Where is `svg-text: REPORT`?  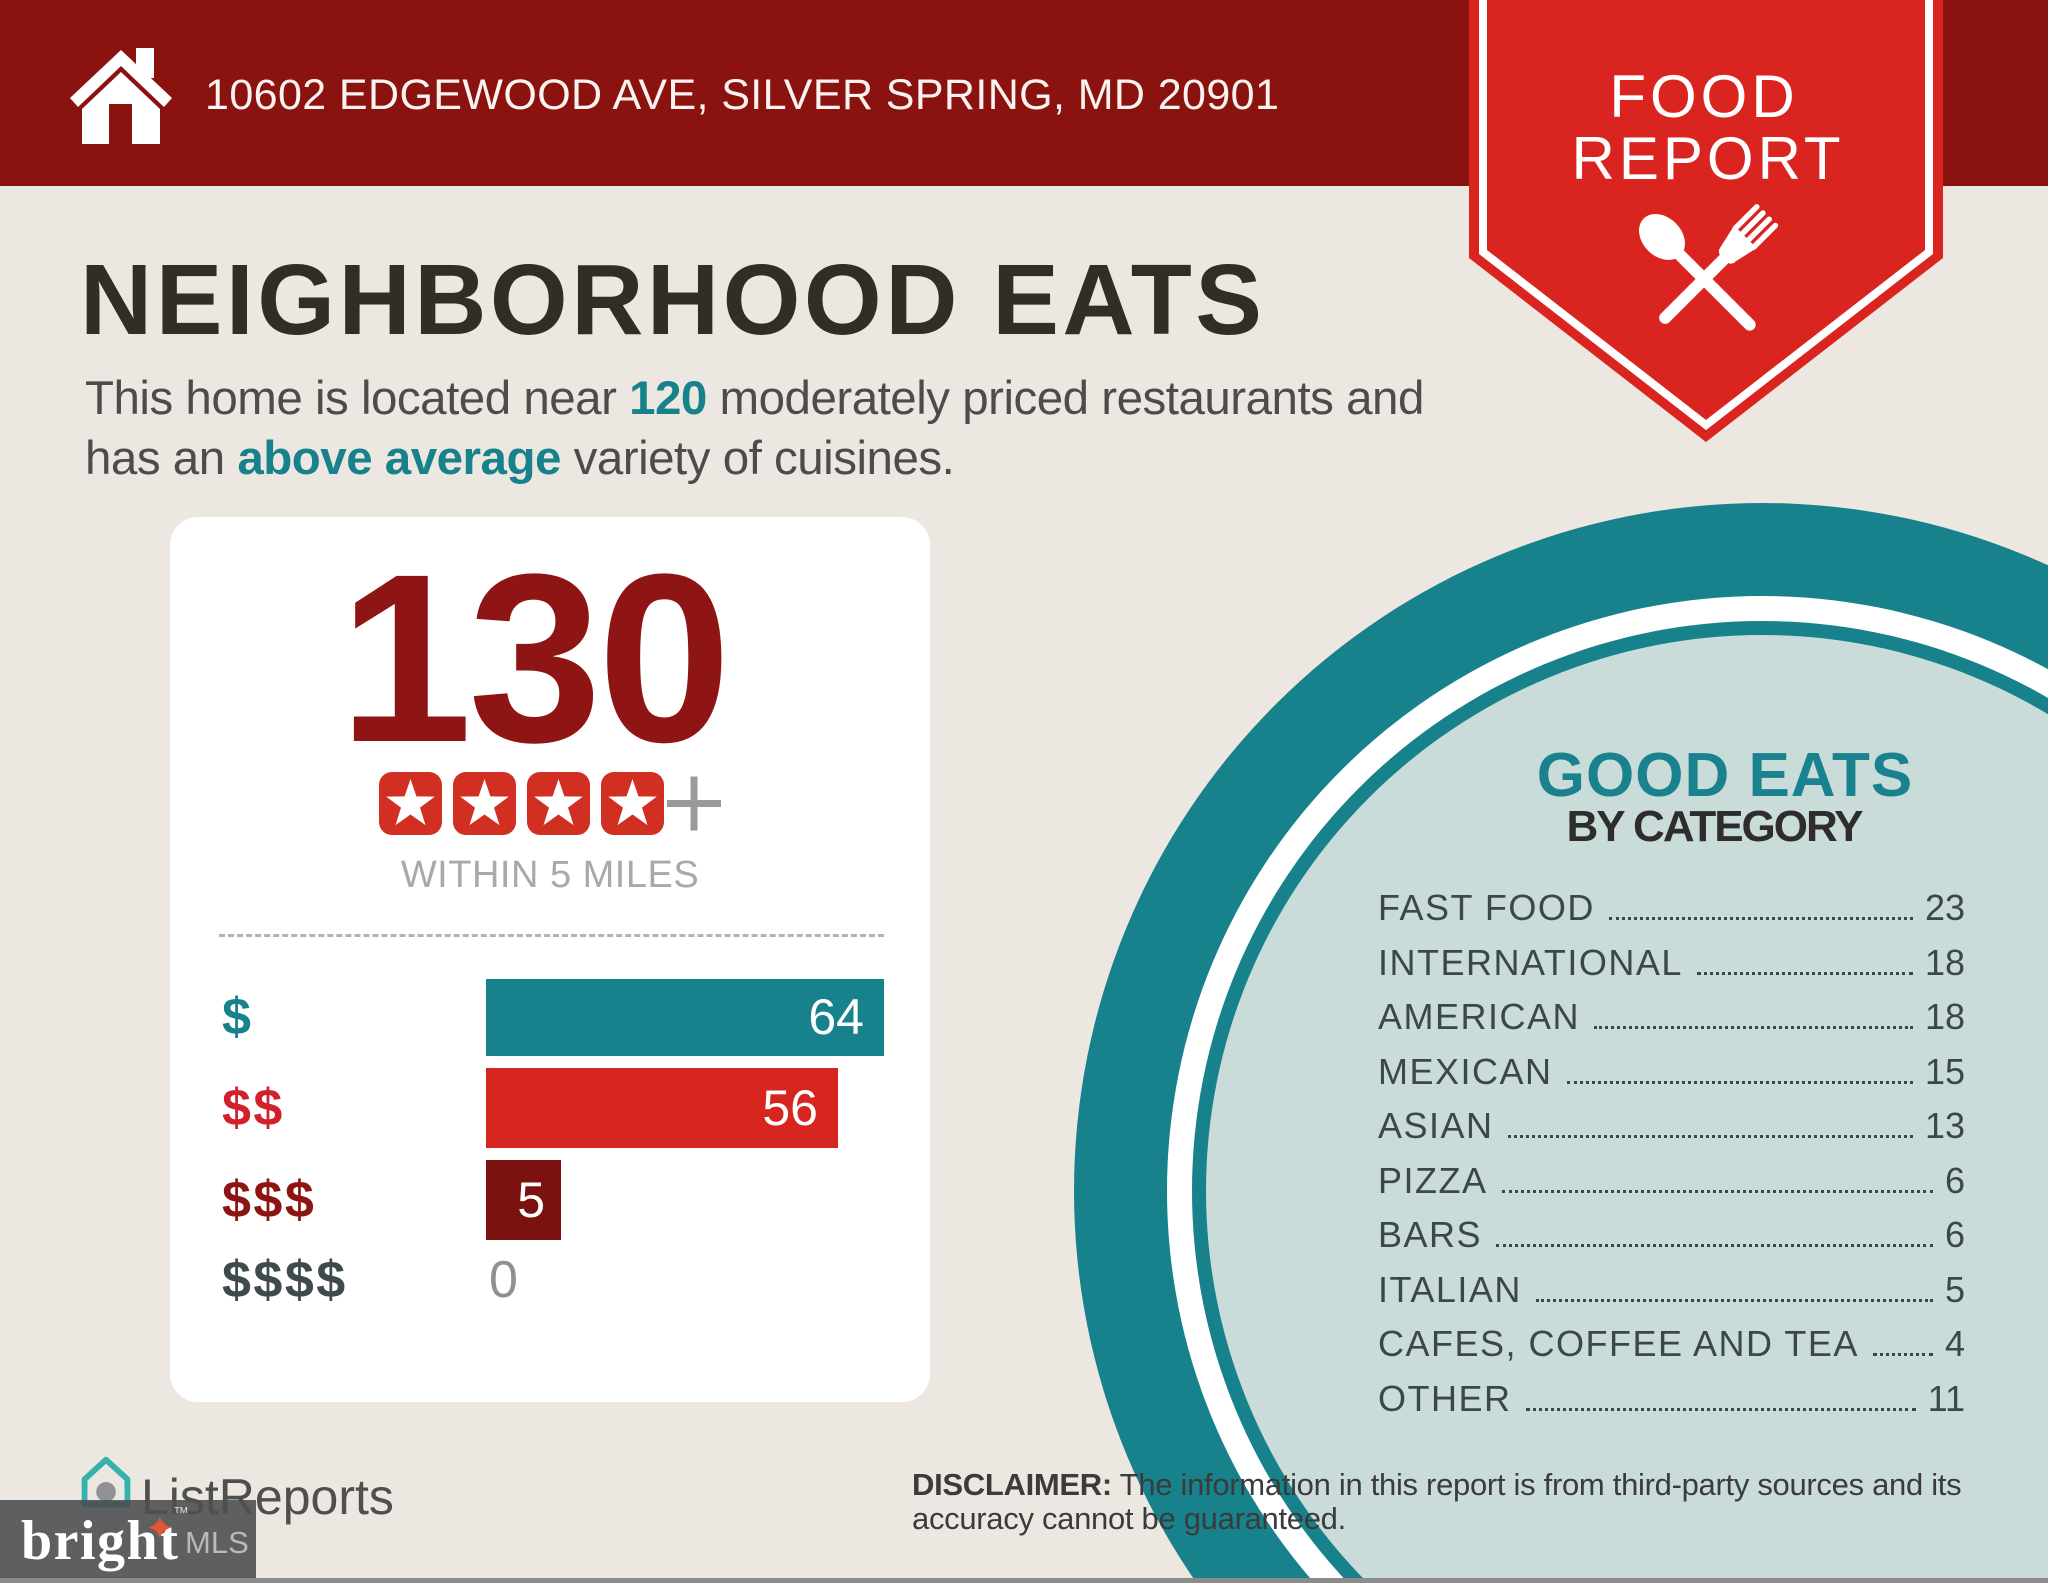 svg-text: REPORT is located at coordinates (1708, 158).